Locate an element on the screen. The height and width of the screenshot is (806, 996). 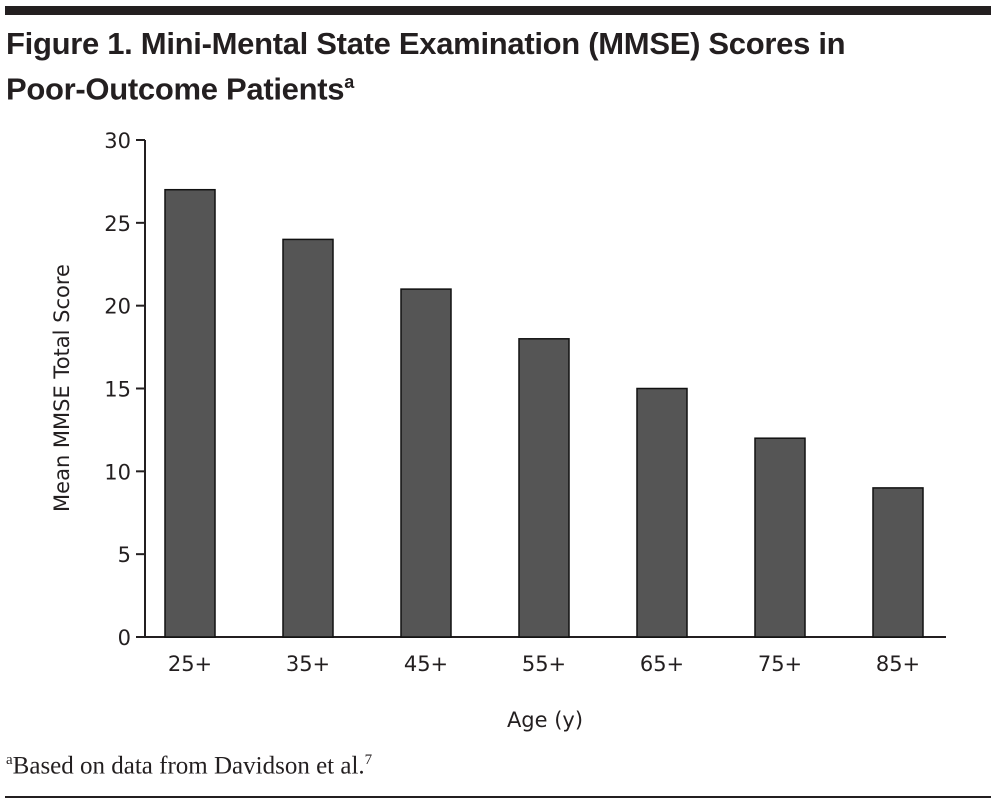
x-axis-label: Age (y) is located at coordinates (545, 720).